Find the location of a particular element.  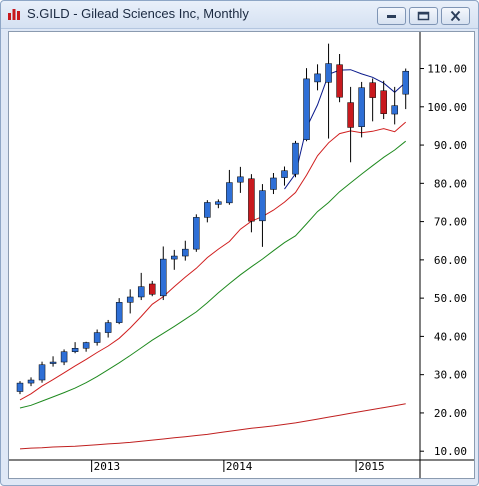

price-tick-label: 100.00 is located at coordinates (447, 107).